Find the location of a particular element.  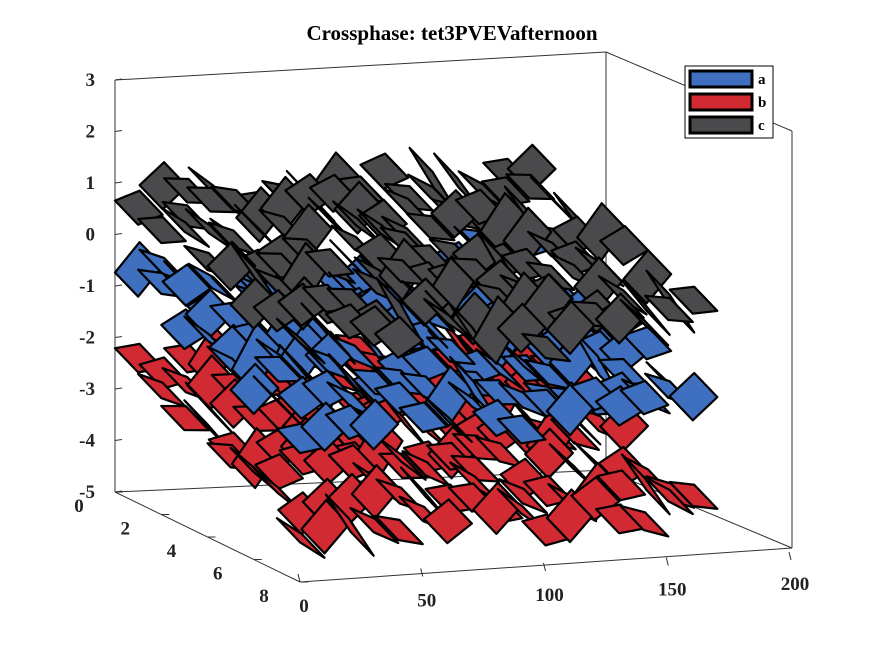

z-tick-label: 3 is located at coordinates (91, 80).